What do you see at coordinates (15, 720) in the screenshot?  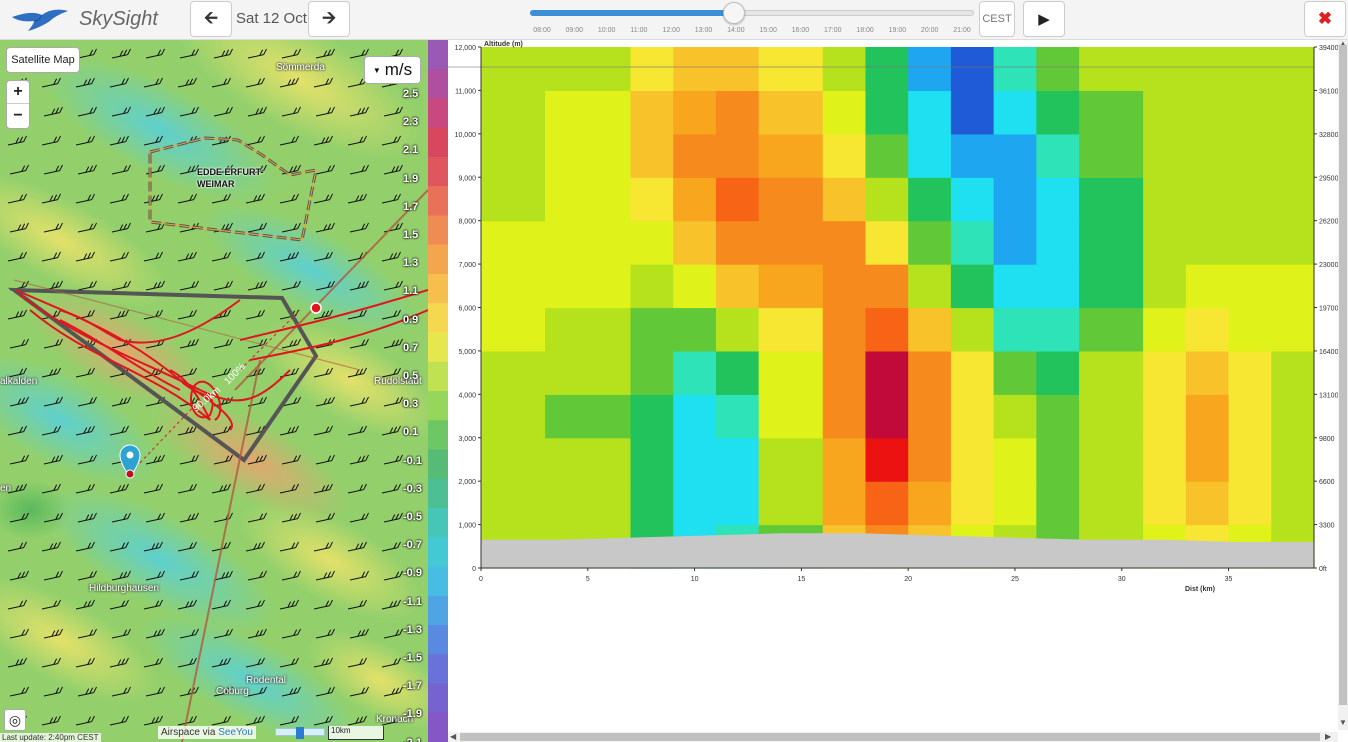 I see `locate-button: ◎` at bounding box center [15, 720].